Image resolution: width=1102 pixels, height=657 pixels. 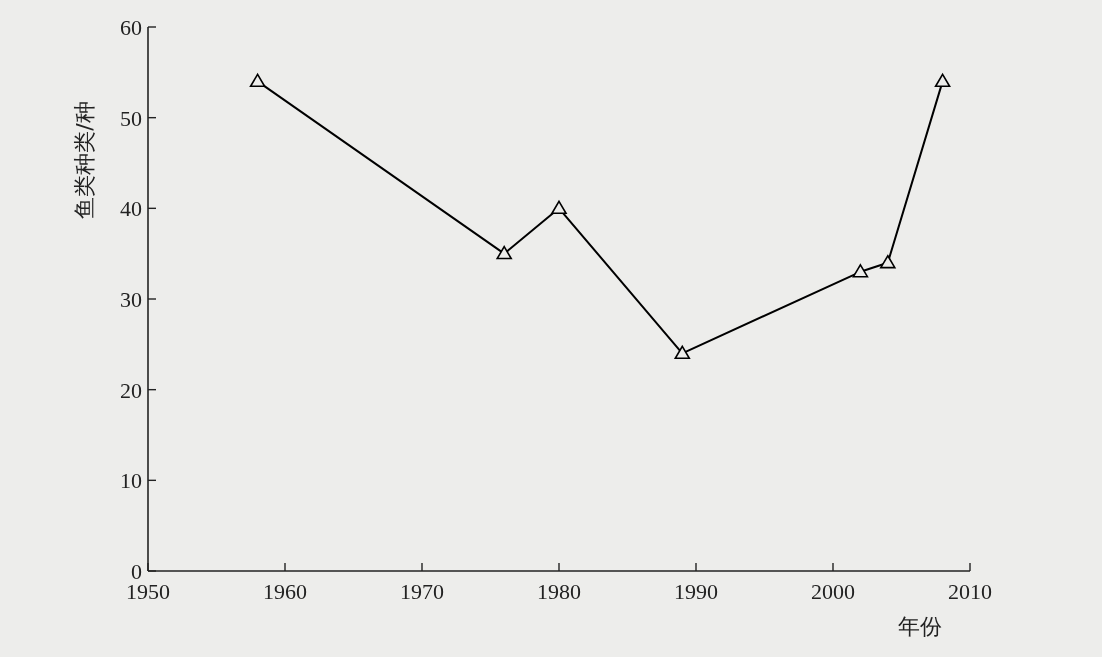 I want to click on x-tick-label: 1960, so click(x=285, y=591).